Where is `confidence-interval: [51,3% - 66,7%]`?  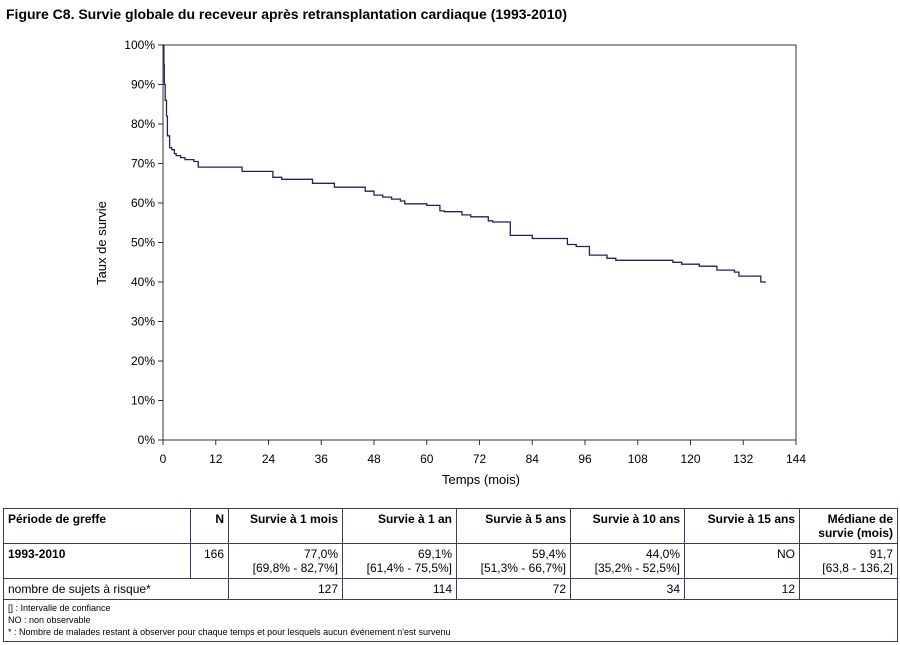
confidence-interval: [51,3% - 66,7%] is located at coordinates (523, 568).